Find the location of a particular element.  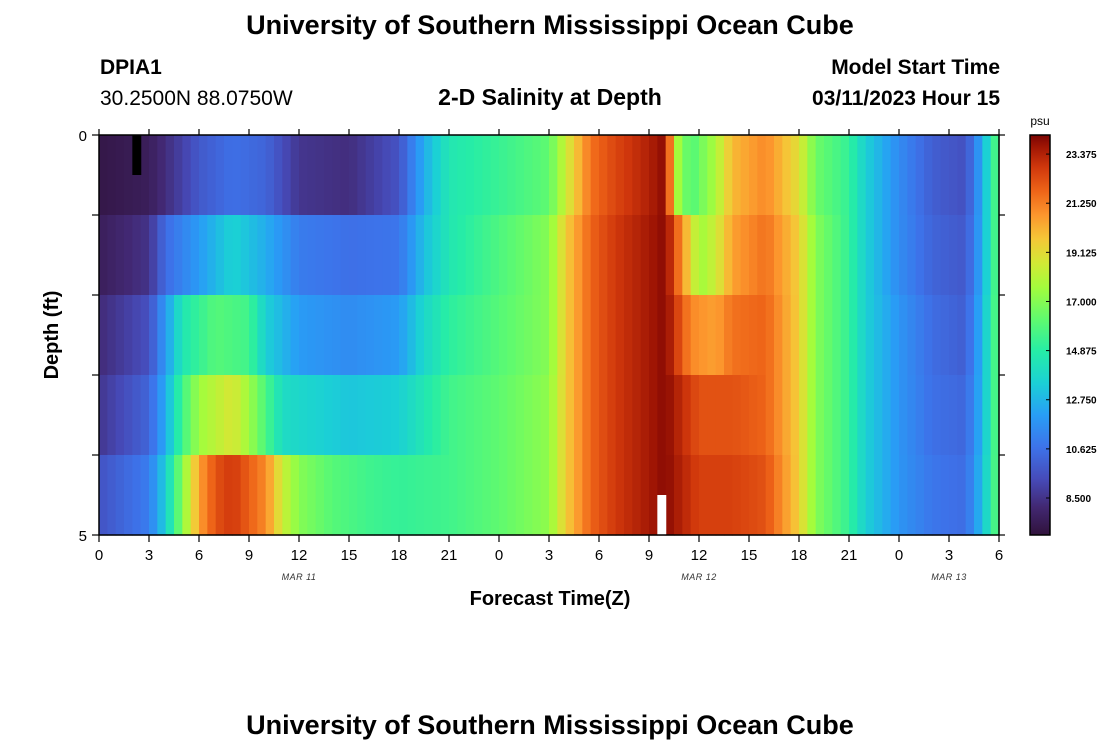

colorbar-gradient is located at coordinates (1040, 335).